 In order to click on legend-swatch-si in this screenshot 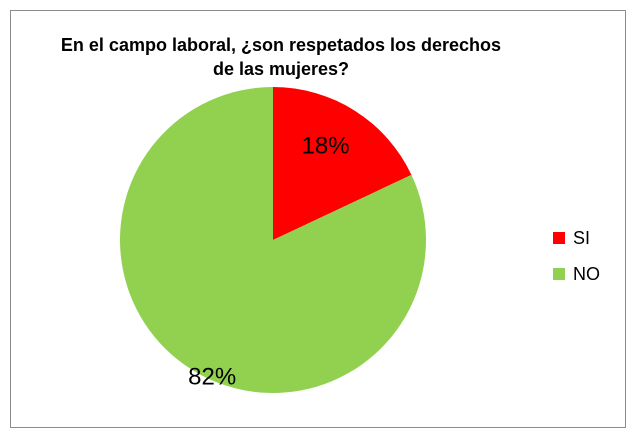, I will do `click(559, 238)`.